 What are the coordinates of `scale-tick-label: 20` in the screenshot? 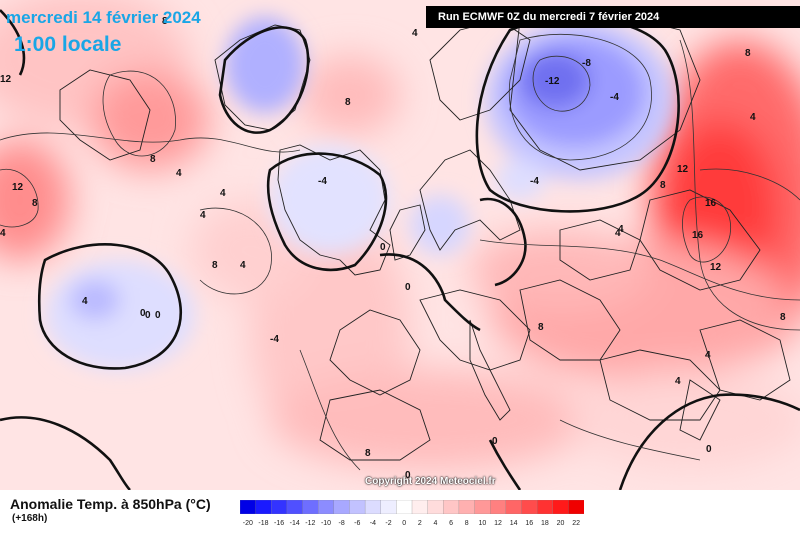 It's located at (560, 523).